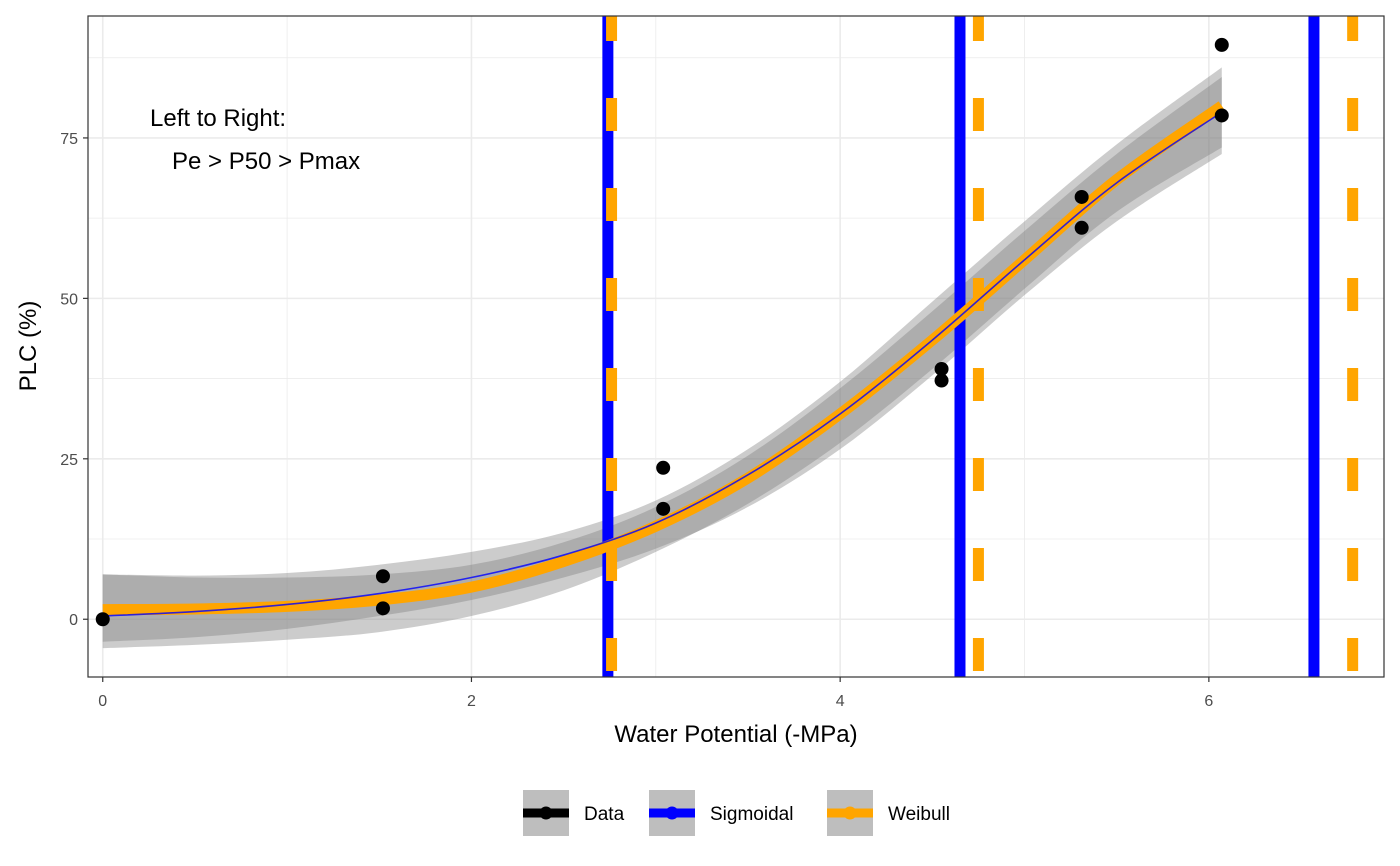 The width and height of the screenshot is (1400, 866). Describe the element at coordinates (672, 813) in the screenshot. I see `legend-key-sigmoidal-point` at that location.